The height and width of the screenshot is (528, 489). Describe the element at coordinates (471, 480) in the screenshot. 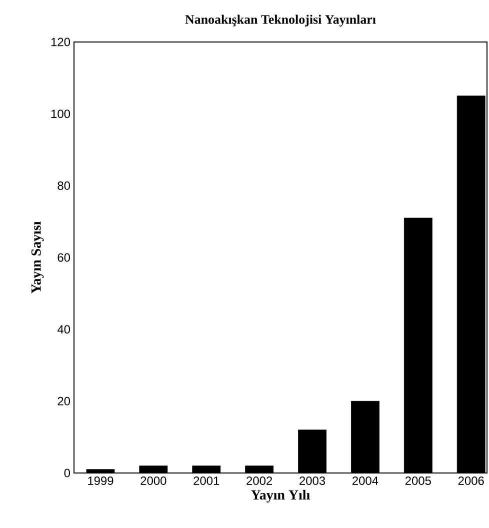

I see `x-tick-label: 2006` at that location.